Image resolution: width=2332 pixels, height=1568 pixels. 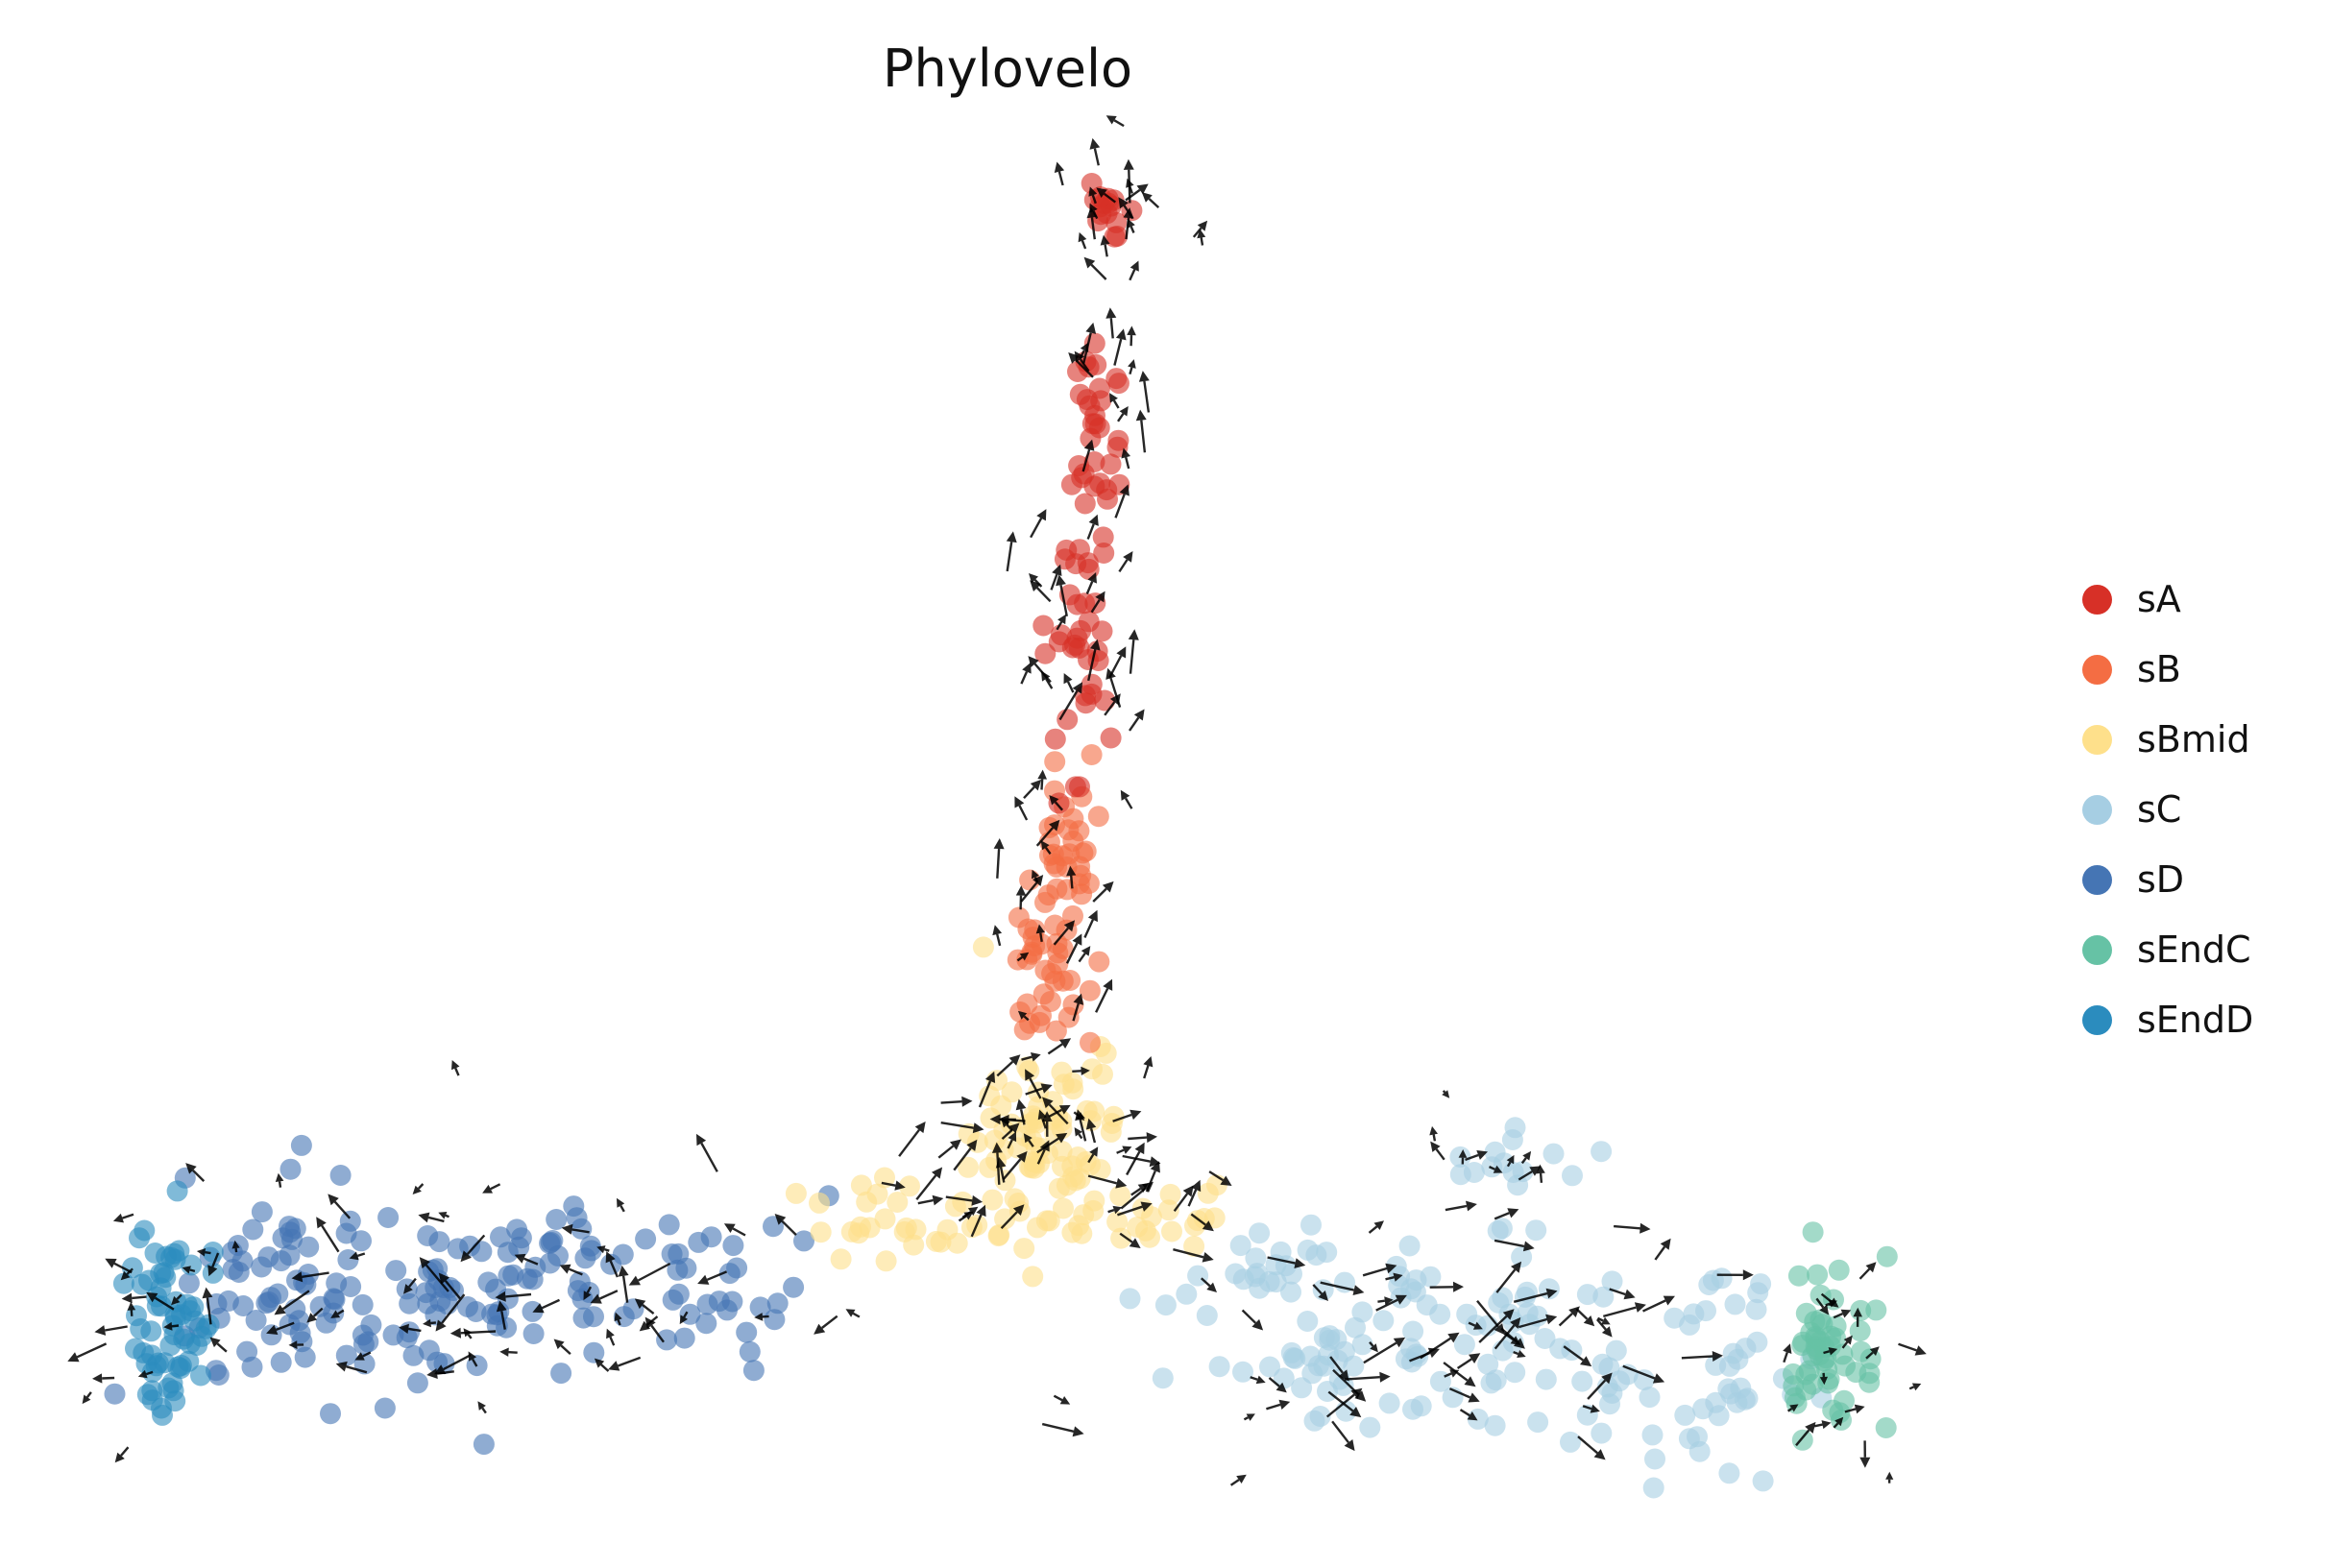 What do you see at coordinates (2195, 1020) in the screenshot?
I see `legend-label: sEndD` at bounding box center [2195, 1020].